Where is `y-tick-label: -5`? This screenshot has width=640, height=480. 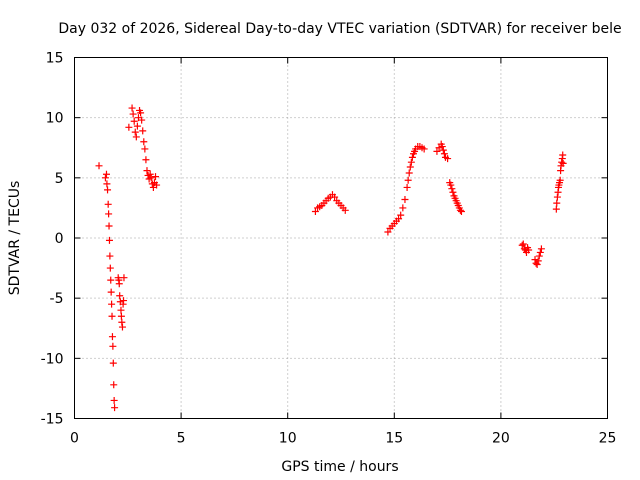
y-tick-label: -5 is located at coordinates (57, 299).